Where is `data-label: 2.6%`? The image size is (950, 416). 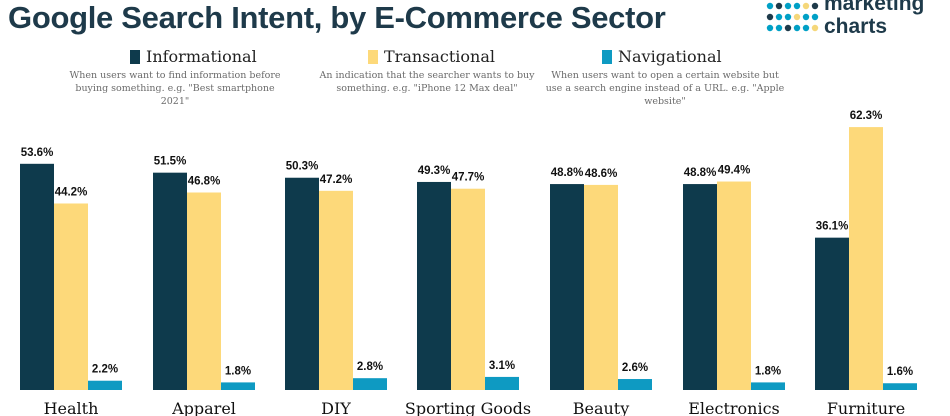 data-label: 2.6% is located at coordinates (635, 368).